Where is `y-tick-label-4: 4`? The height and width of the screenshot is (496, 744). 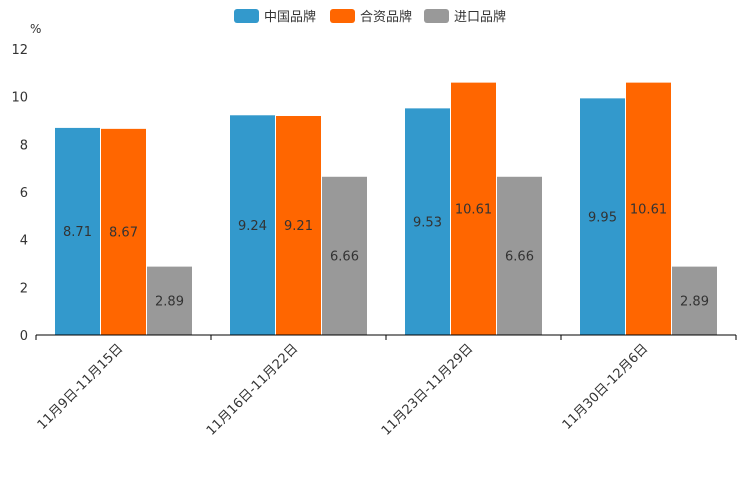 y-tick-label-4: 4 is located at coordinates (24, 241).